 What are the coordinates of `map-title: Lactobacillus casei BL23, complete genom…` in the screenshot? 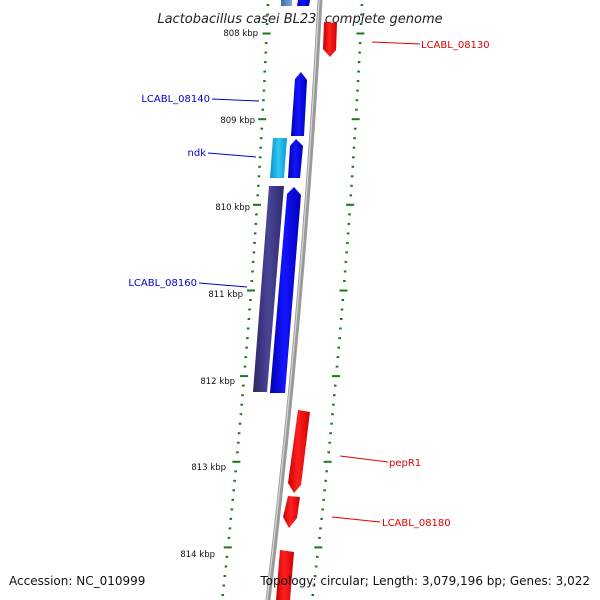 It's located at (299, 19).